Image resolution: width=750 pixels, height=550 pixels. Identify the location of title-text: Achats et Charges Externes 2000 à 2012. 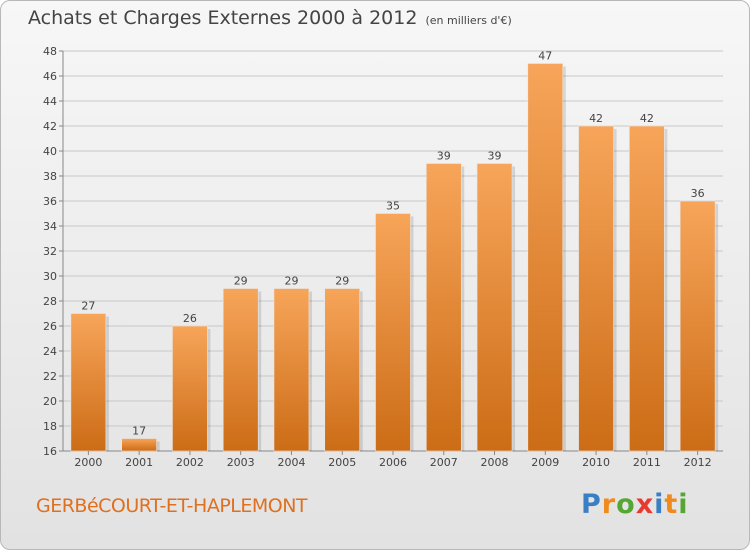
(223, 18).